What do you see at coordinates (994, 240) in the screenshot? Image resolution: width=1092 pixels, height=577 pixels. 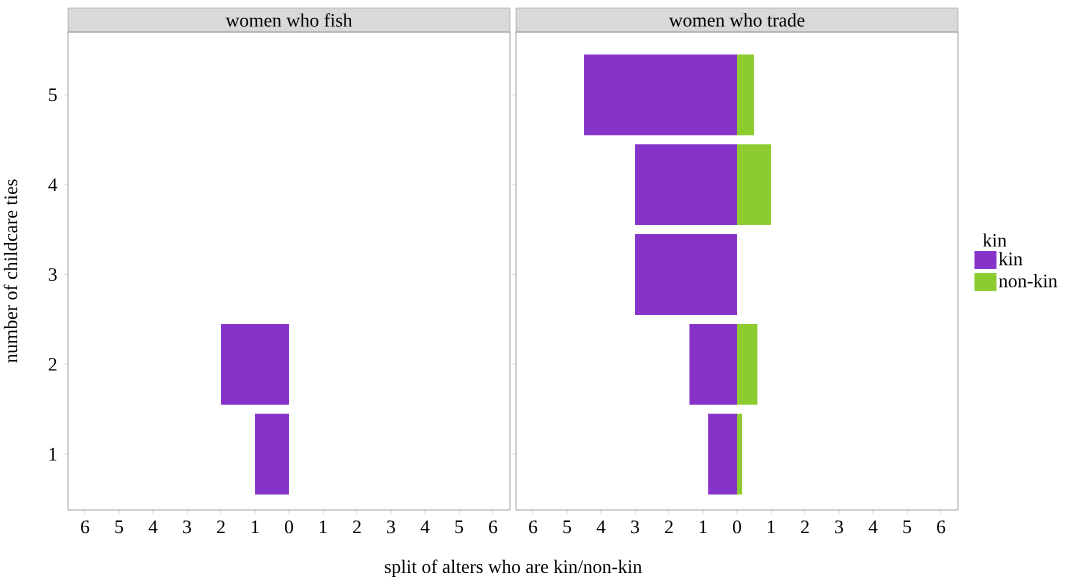 I see `legend-title: kin` at bounding box center [994, 240].